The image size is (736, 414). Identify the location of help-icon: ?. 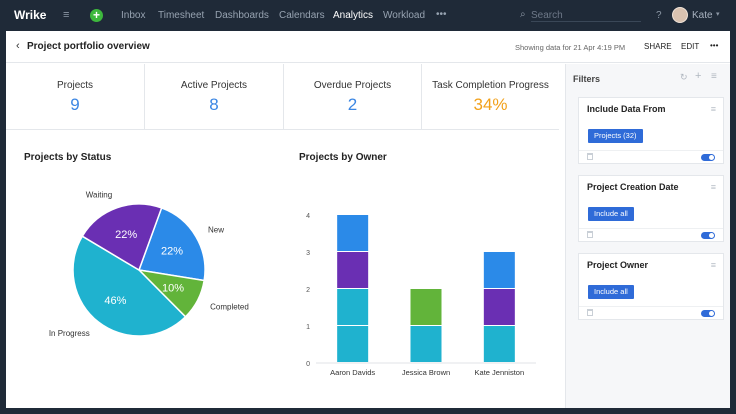
(659, 15).